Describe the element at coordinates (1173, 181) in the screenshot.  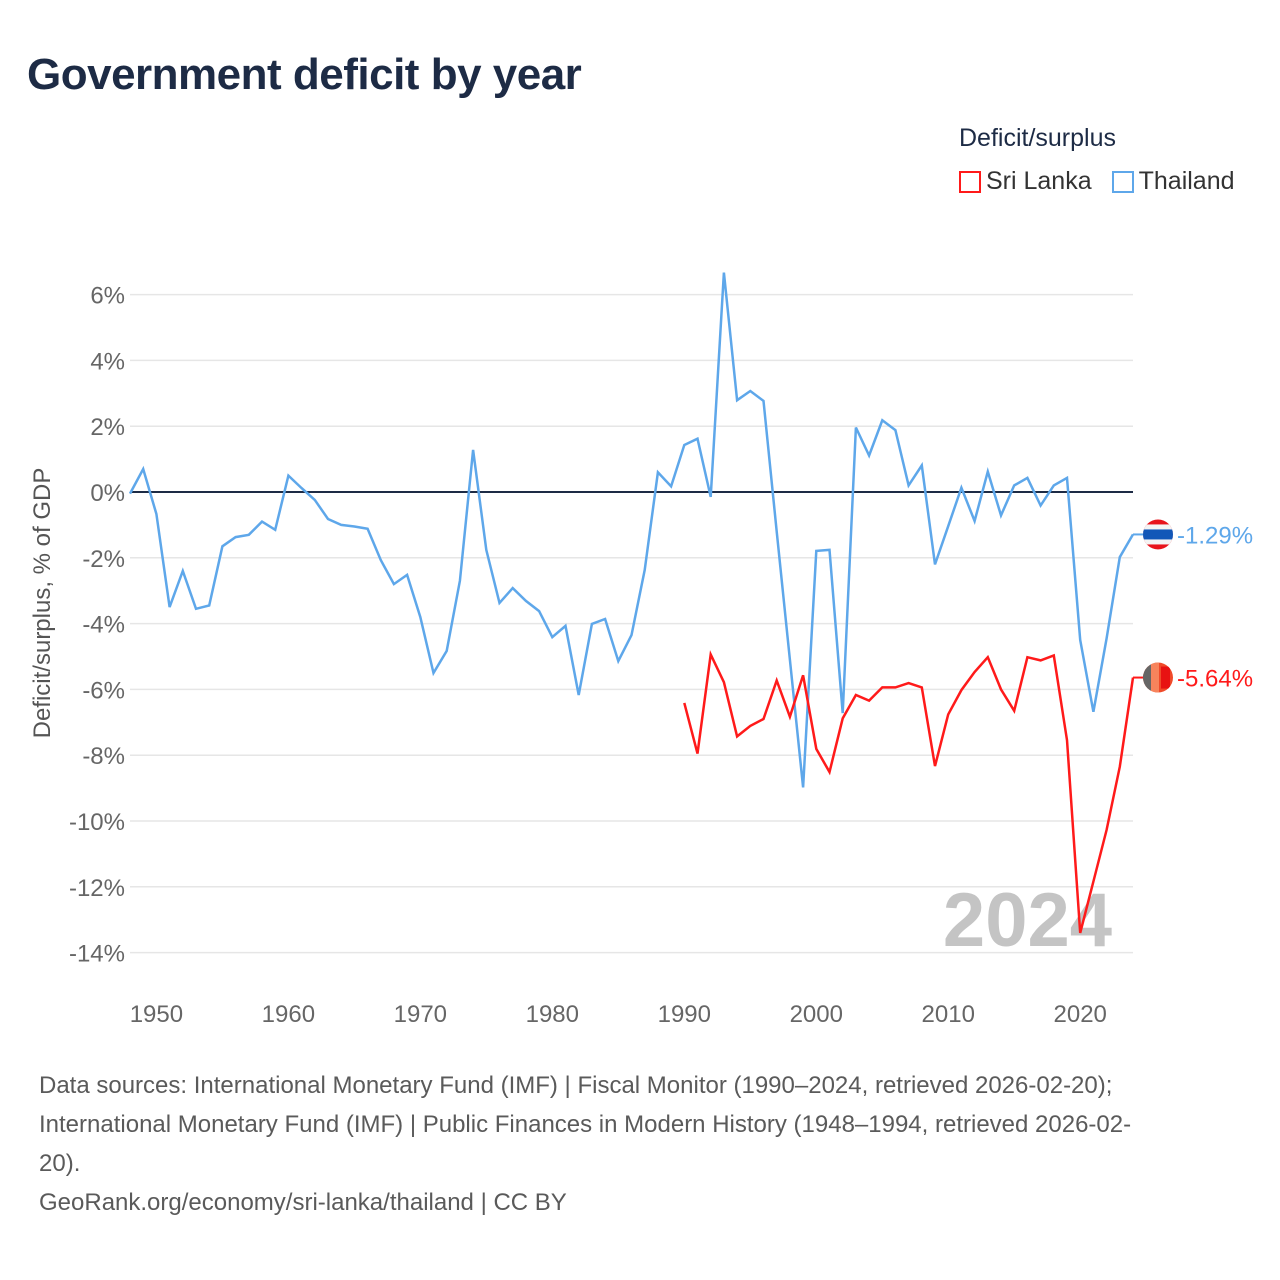
I see `legend-item-thailand: Thailand` at that location.